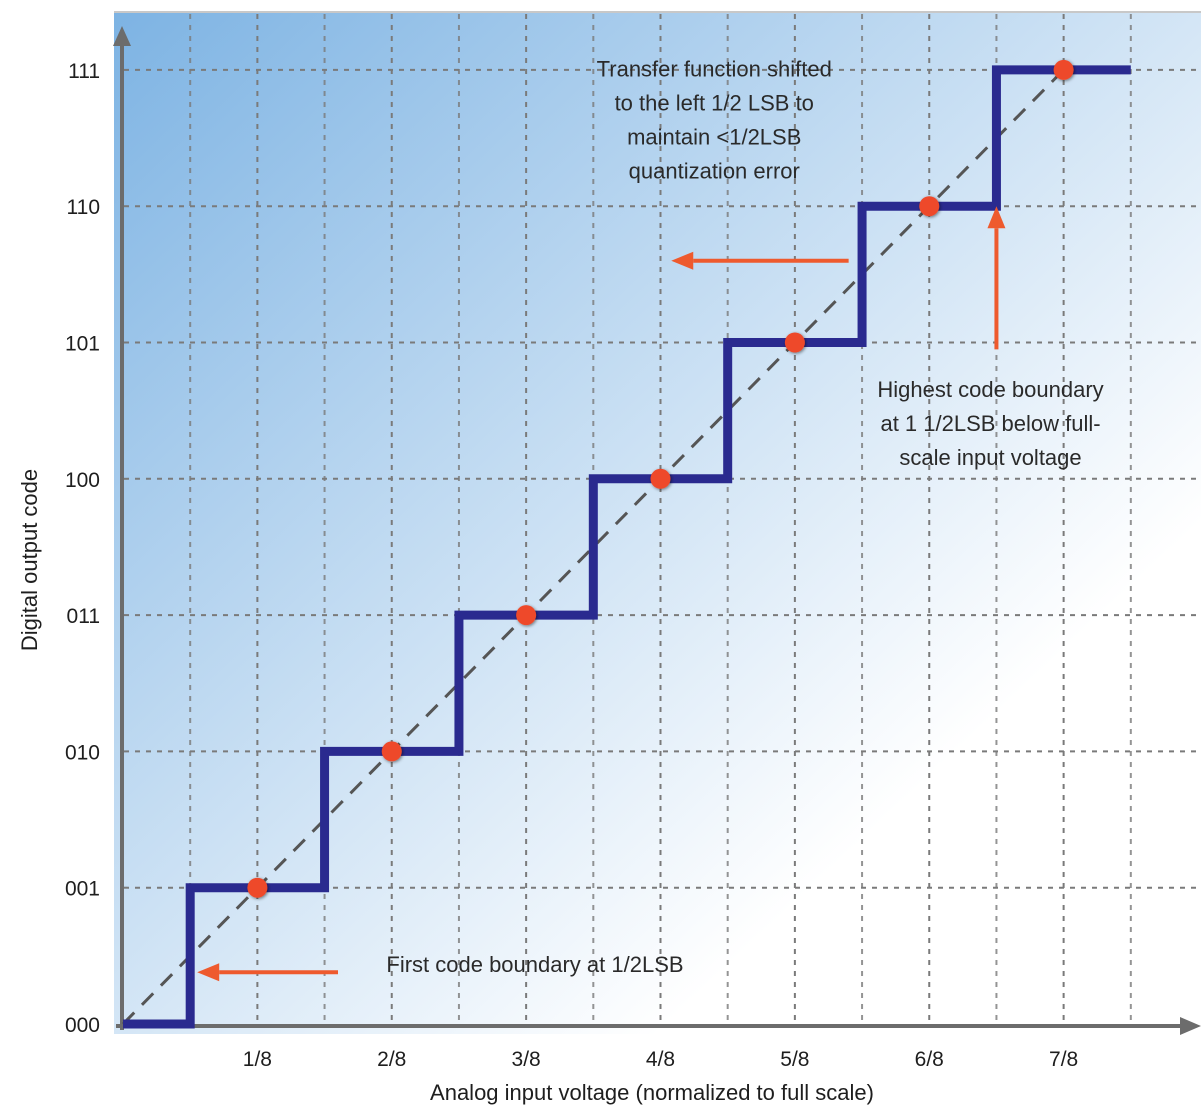 The height and width of the screenshot is (1116, 1201). Describe the element at coordinates (82, 1025) in the screenshot. I see `y-tick-label: 000` at that location.